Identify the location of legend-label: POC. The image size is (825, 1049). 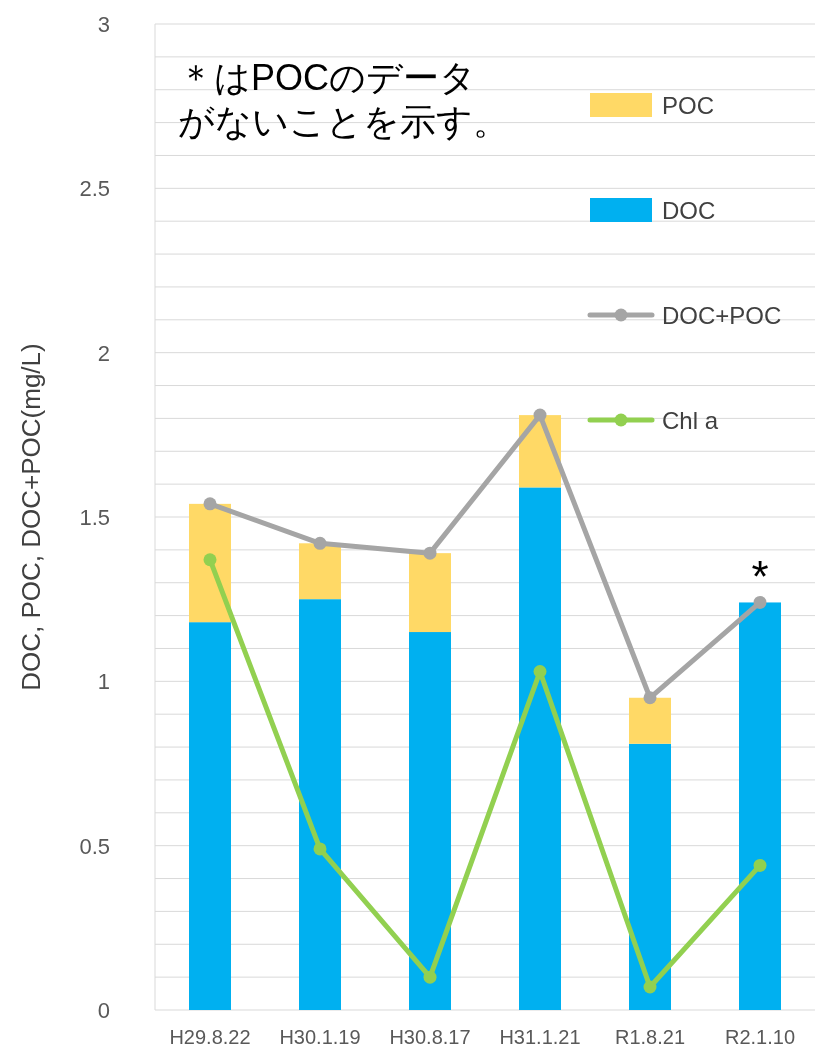
(688, 105).